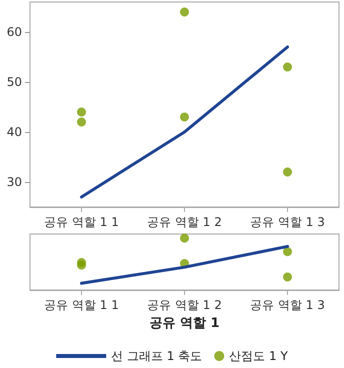  I want to click on legend-label: 산점도 1 Y, so click(259, 356).